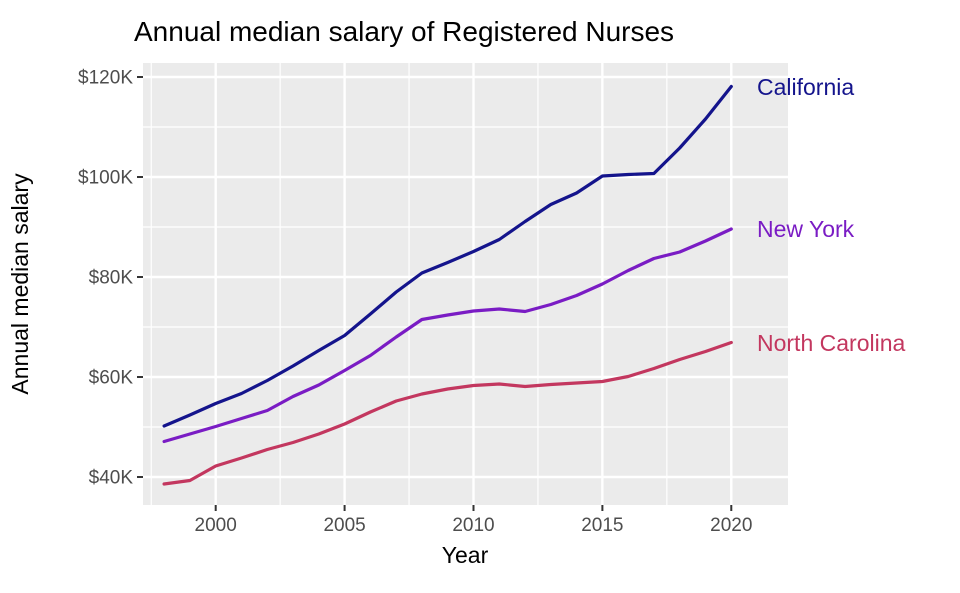  I want to click on x-tick-label: 2000, so click(216, 525).